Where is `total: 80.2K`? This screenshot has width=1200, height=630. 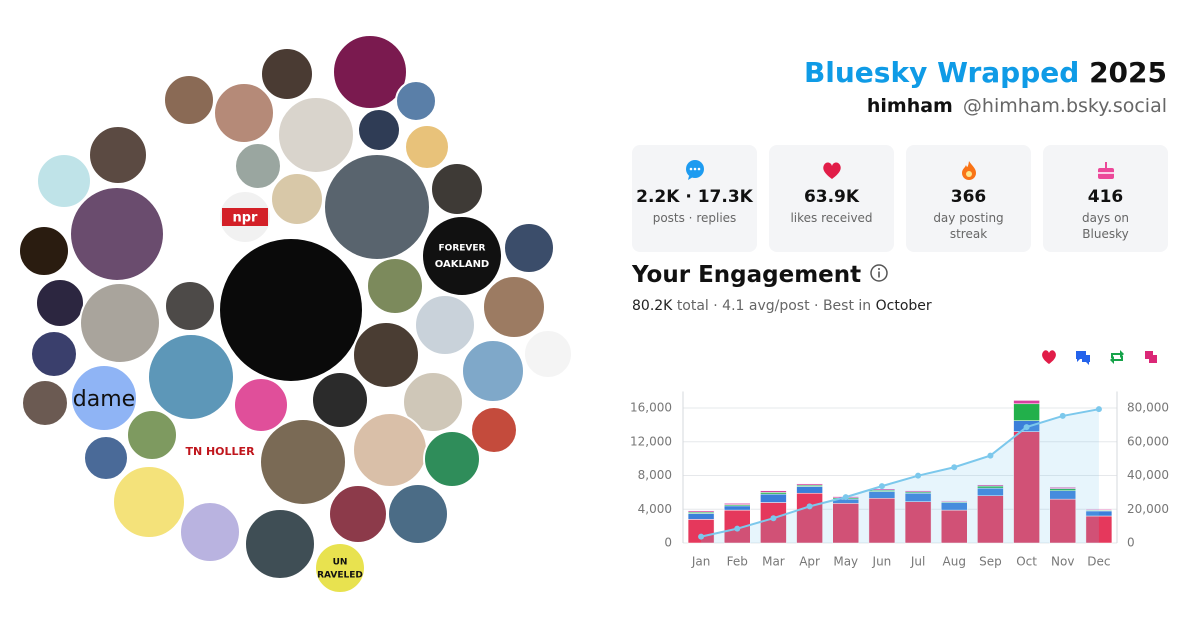 total: 80.2K is located at coordinates (652, 306).